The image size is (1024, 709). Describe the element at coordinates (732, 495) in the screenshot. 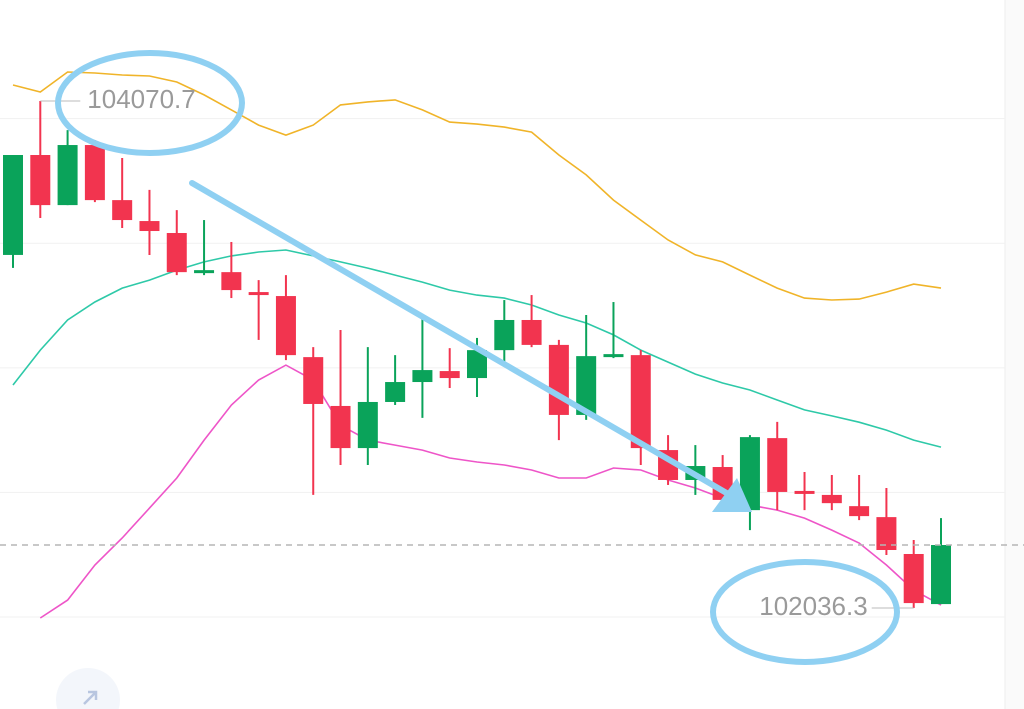

I see `arrow-head` at that location.